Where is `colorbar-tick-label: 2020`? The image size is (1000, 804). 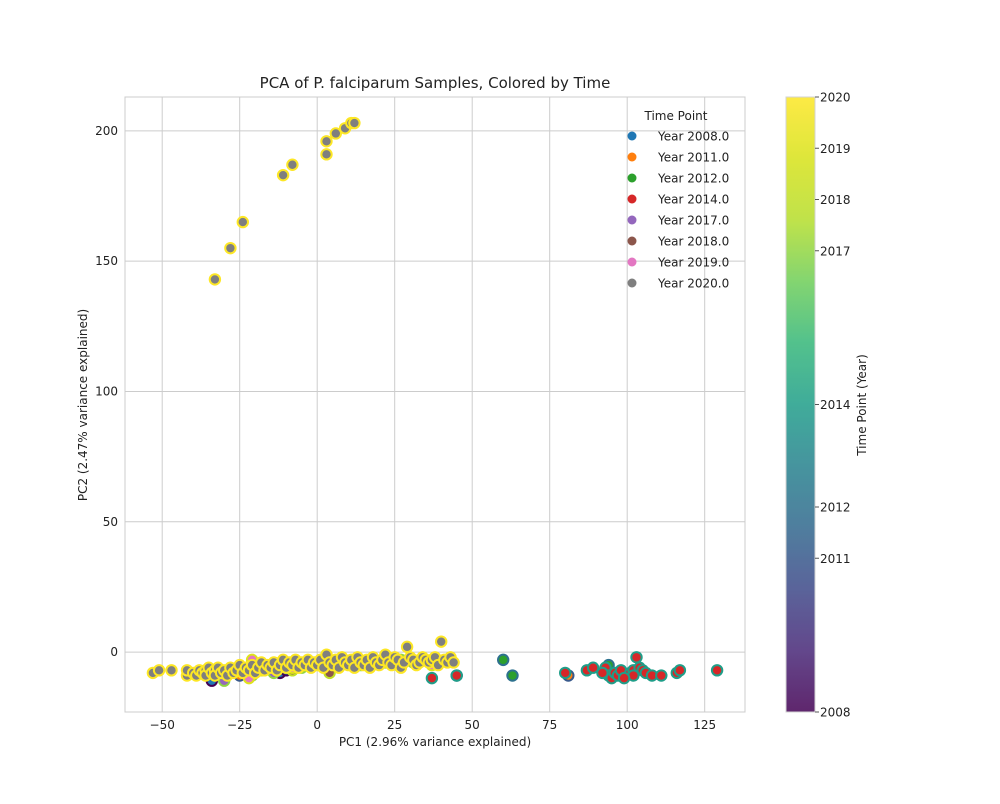 colorbar-tick-label: 2020 is located at coordinates (835, 98).